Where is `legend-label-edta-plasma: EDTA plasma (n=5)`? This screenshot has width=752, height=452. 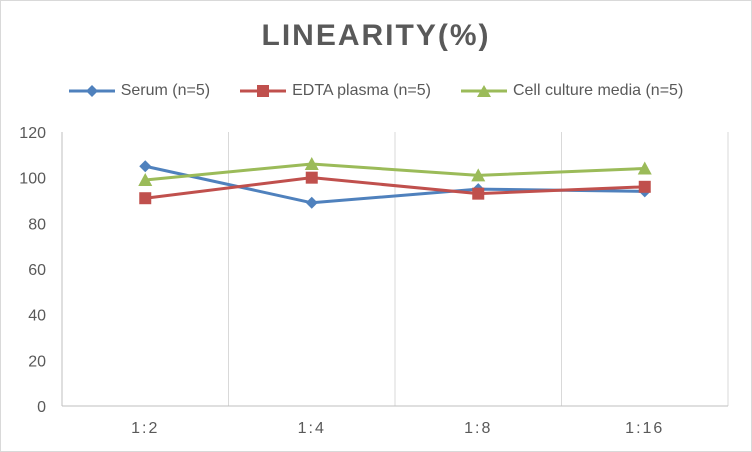
legend-label-edta-plasma: EDTA plasma (n=5) is located at coordinates (361, 90).